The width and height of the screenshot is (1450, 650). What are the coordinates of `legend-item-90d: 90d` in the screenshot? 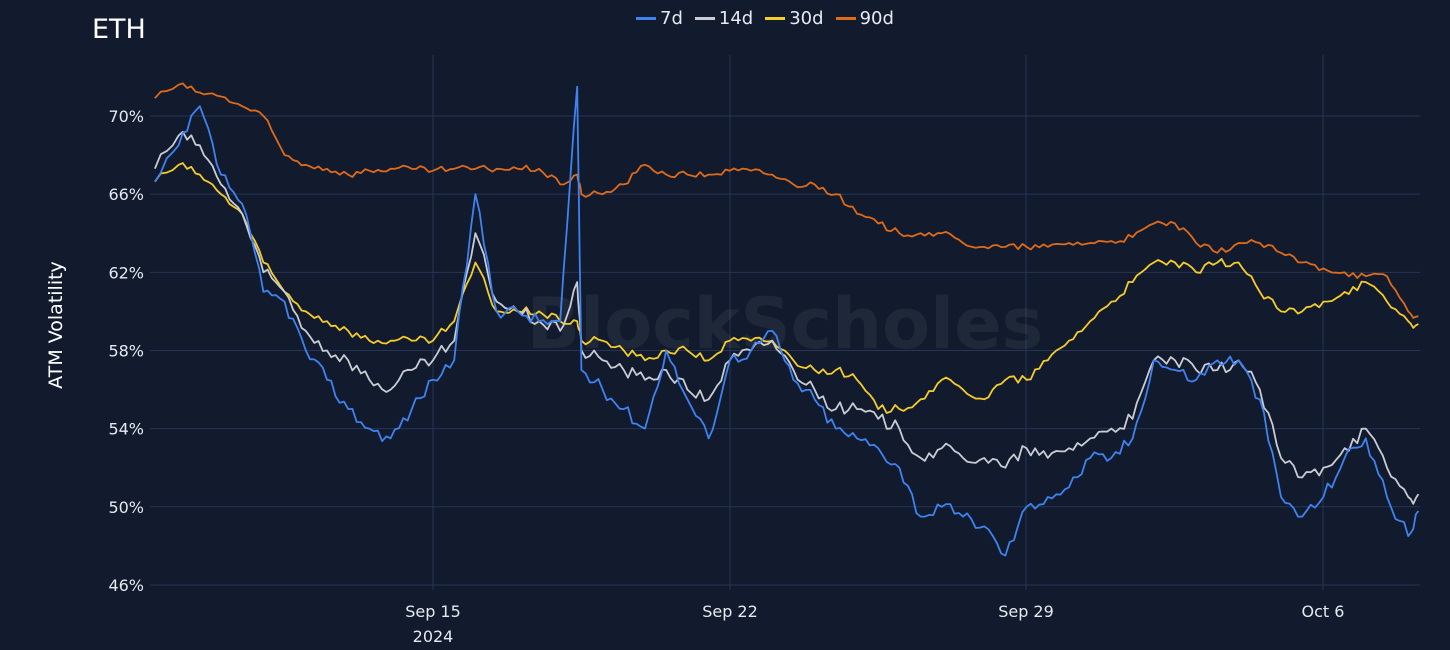 It's located at (864, 18).